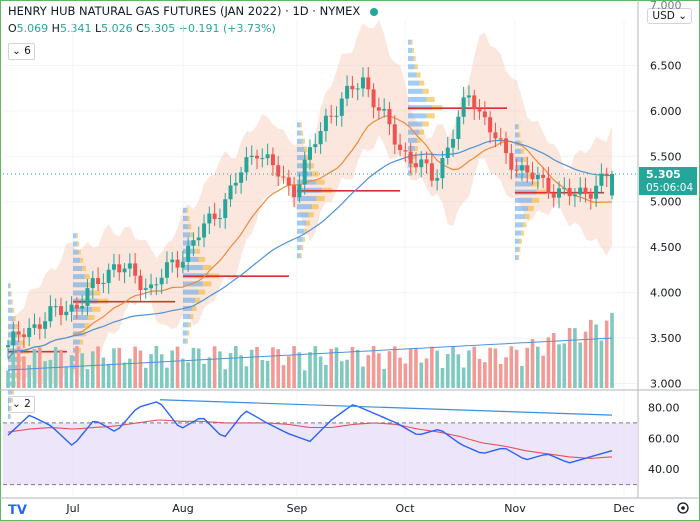  What do you see at coordinates (666, 383) in the screenshot?
I see `price-tick-label: 3.000` at bounding box center [666, 383].